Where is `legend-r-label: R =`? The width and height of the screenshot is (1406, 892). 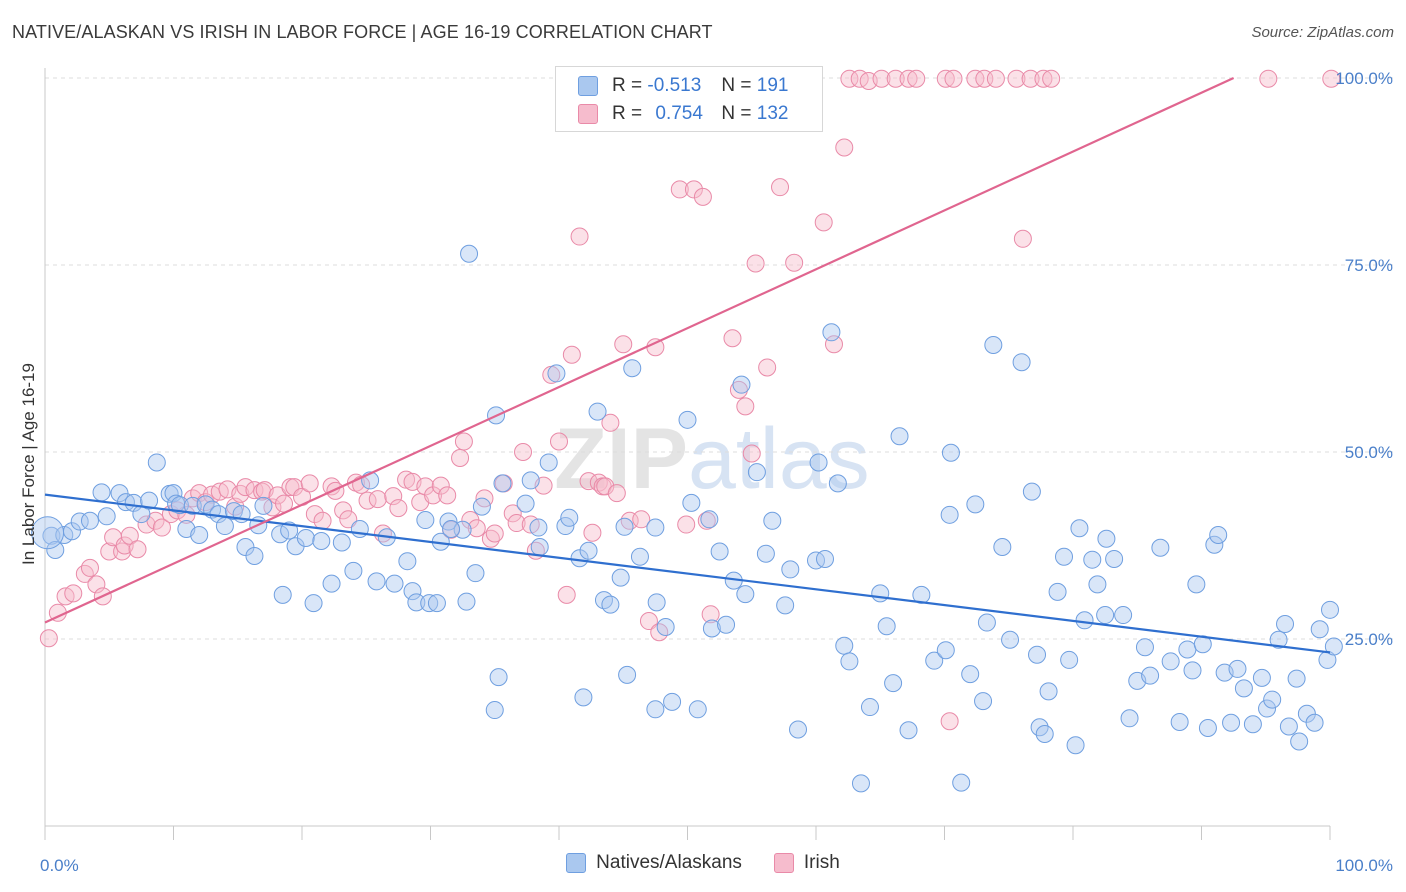 legend-r-label: R = is located at coordinates (627, 113).